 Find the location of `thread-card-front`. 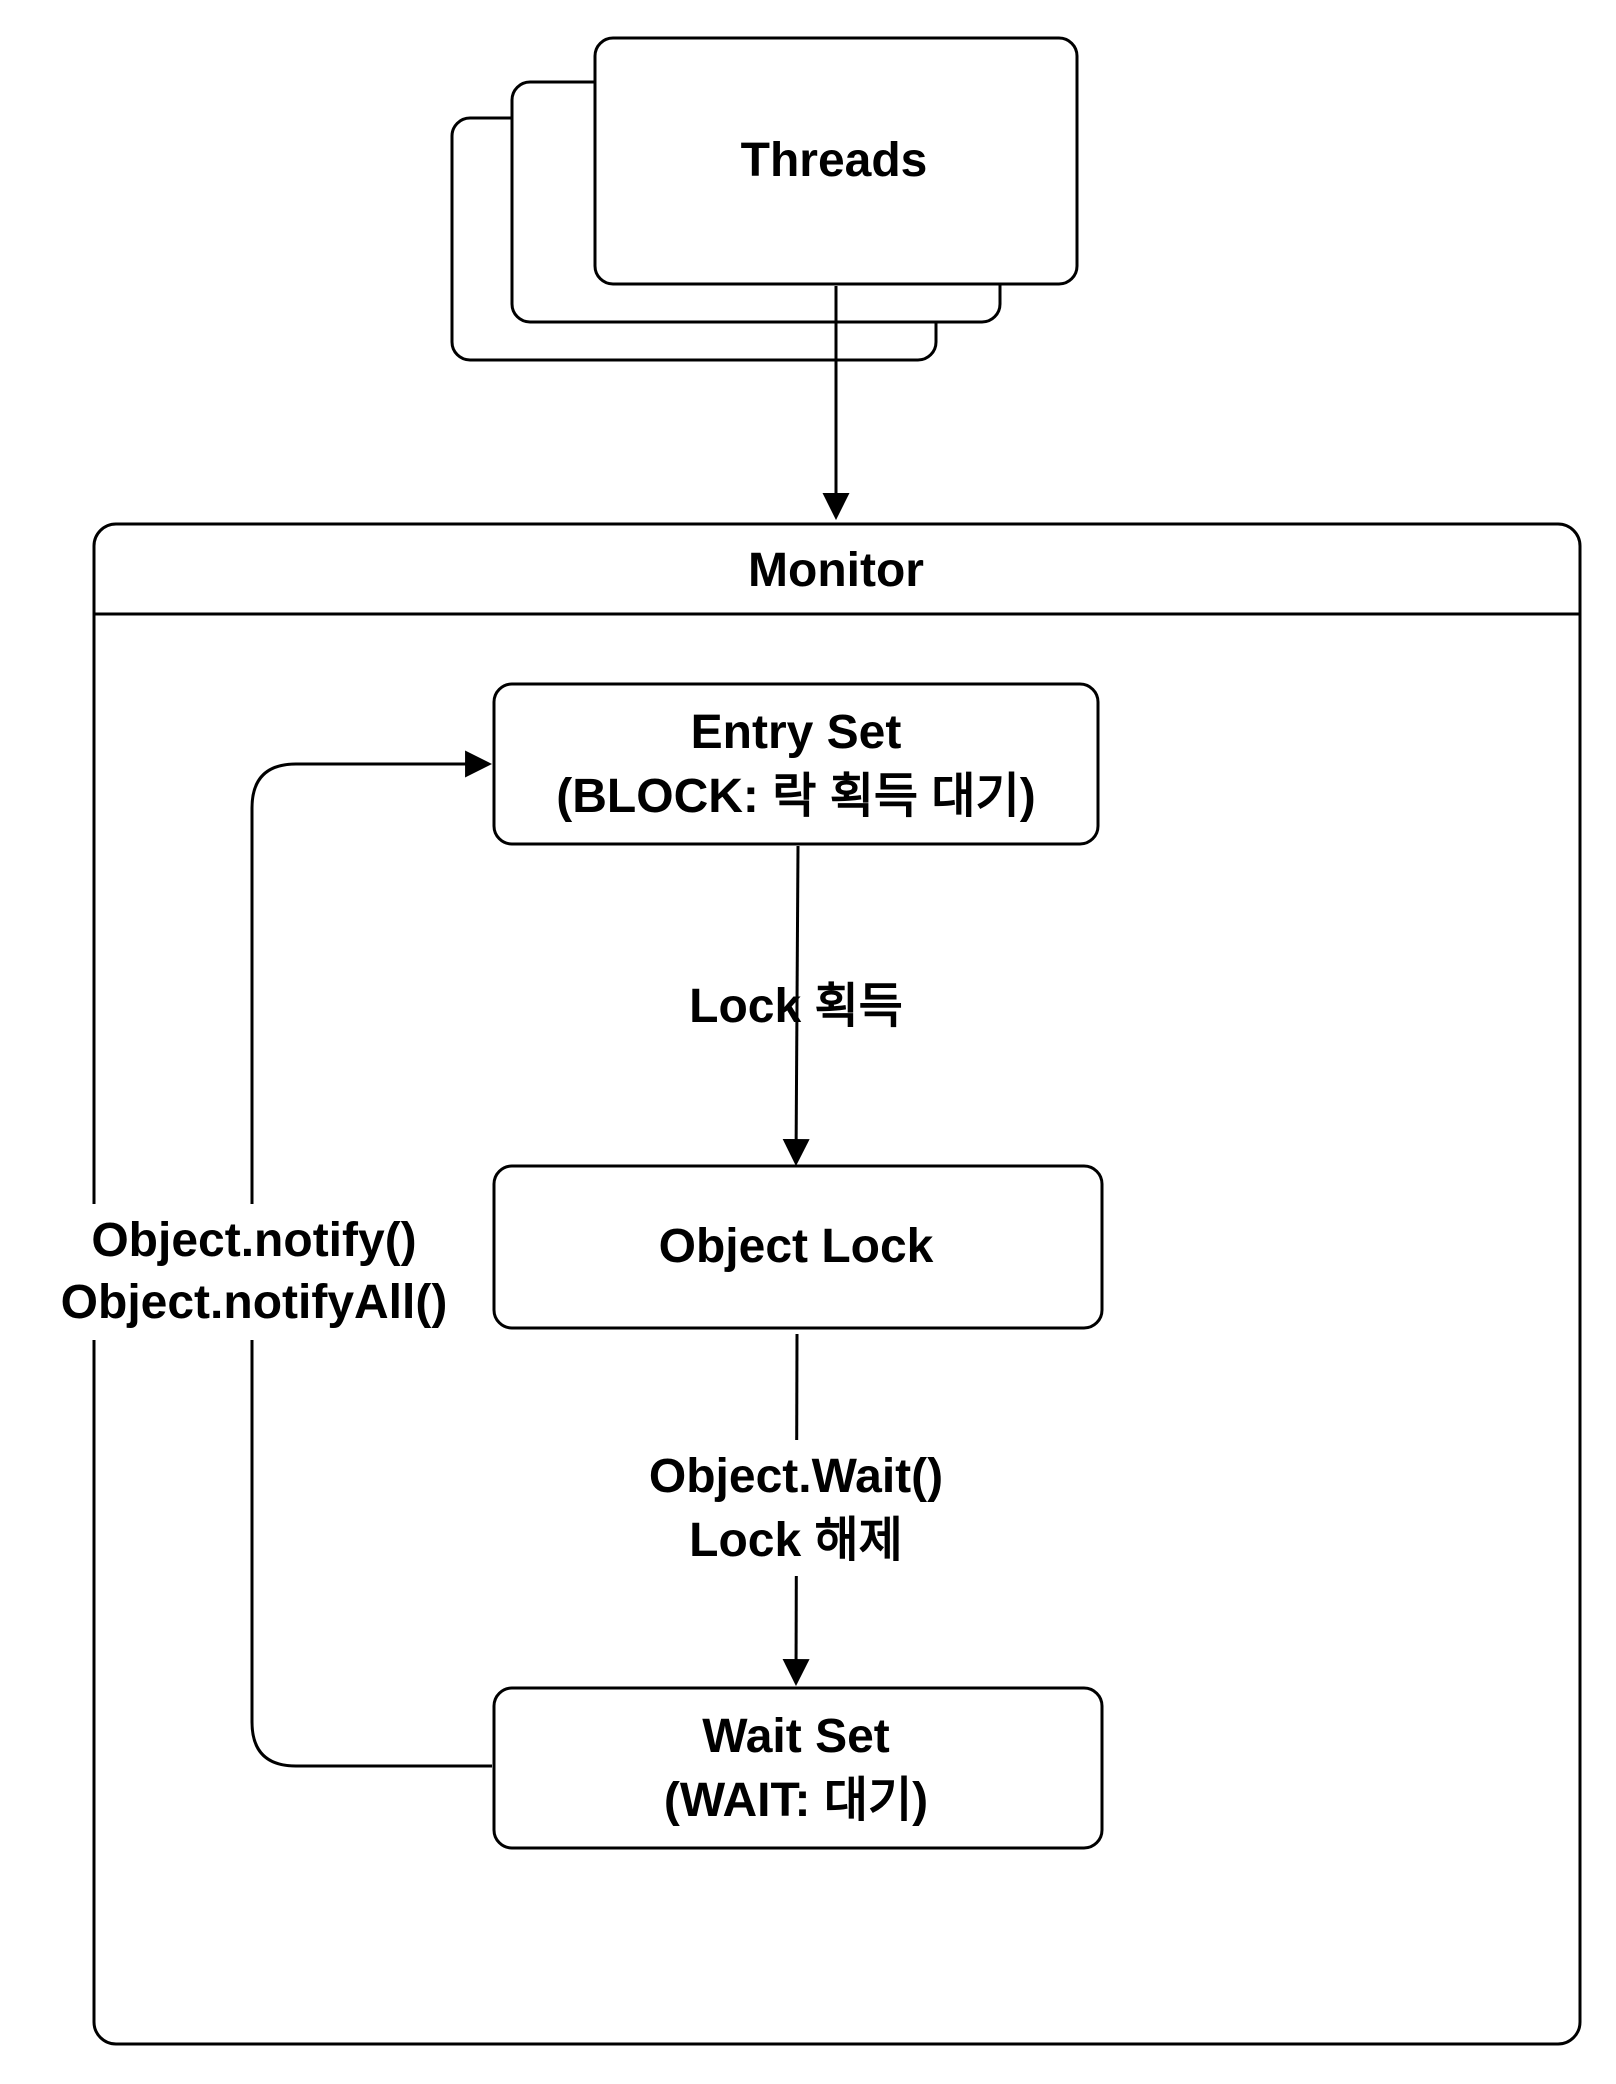

thread-card-front is located at coordinates (836, 161).